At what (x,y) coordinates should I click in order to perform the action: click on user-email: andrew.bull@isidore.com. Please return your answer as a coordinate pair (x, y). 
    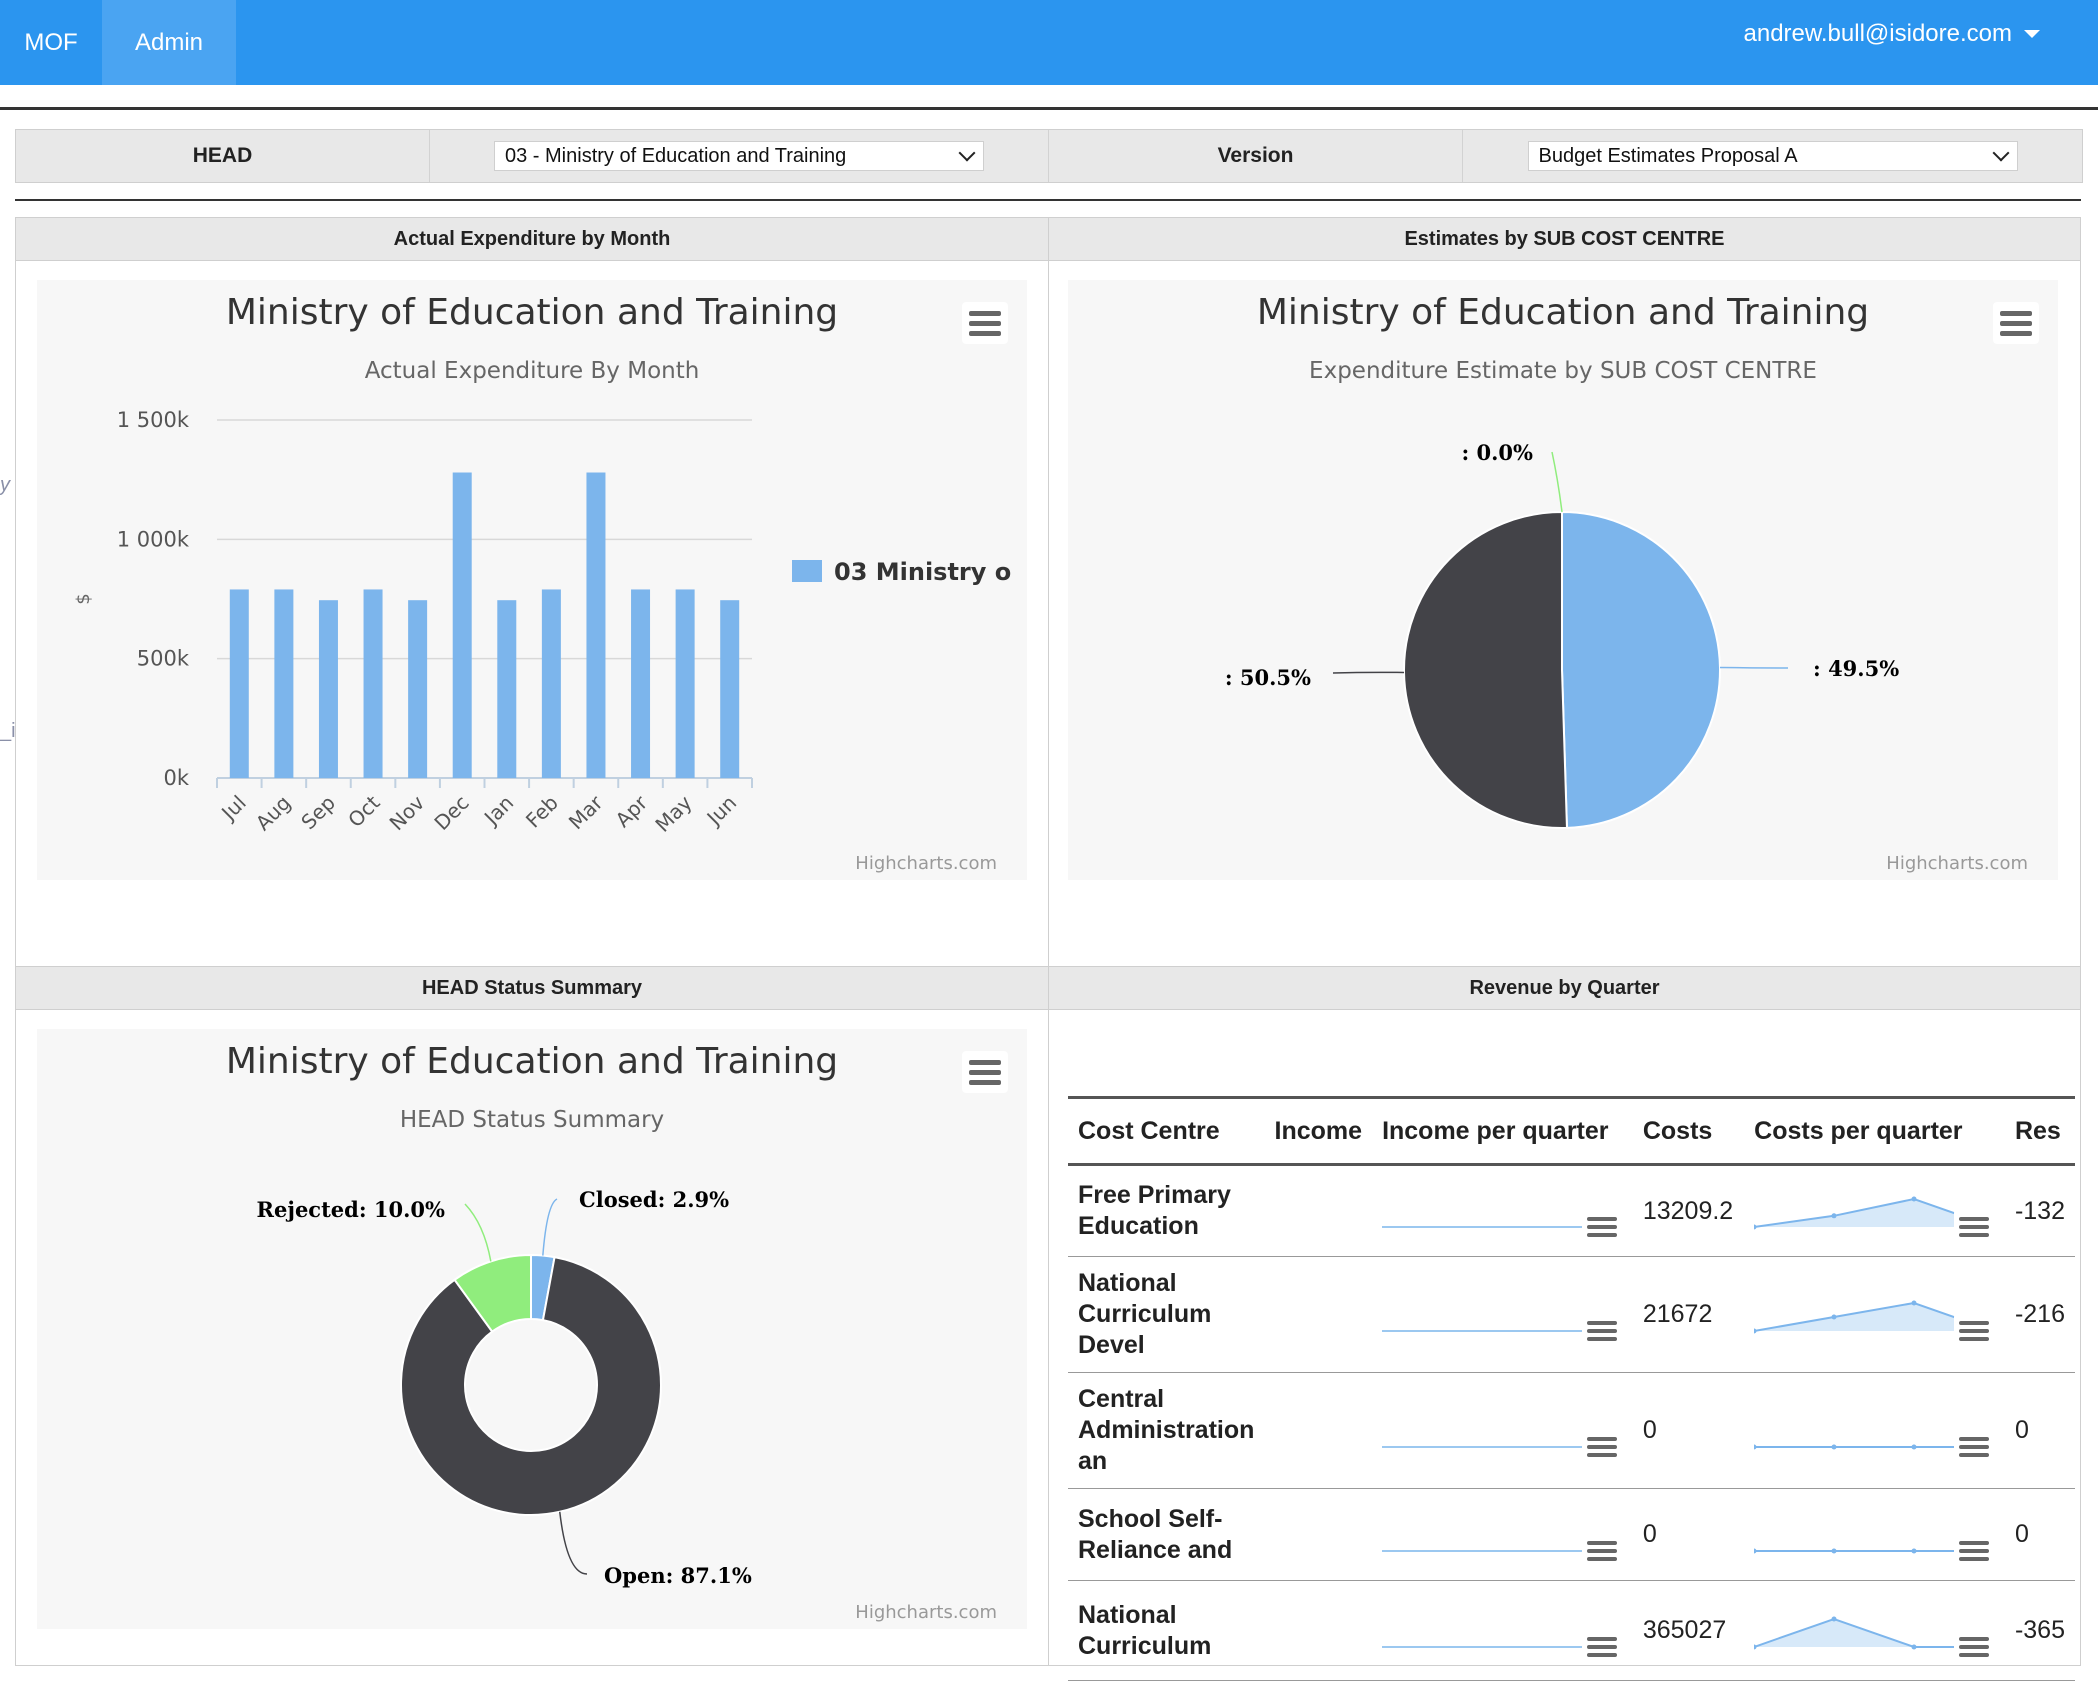
    Looking at the image, I should click on (1878, 34).